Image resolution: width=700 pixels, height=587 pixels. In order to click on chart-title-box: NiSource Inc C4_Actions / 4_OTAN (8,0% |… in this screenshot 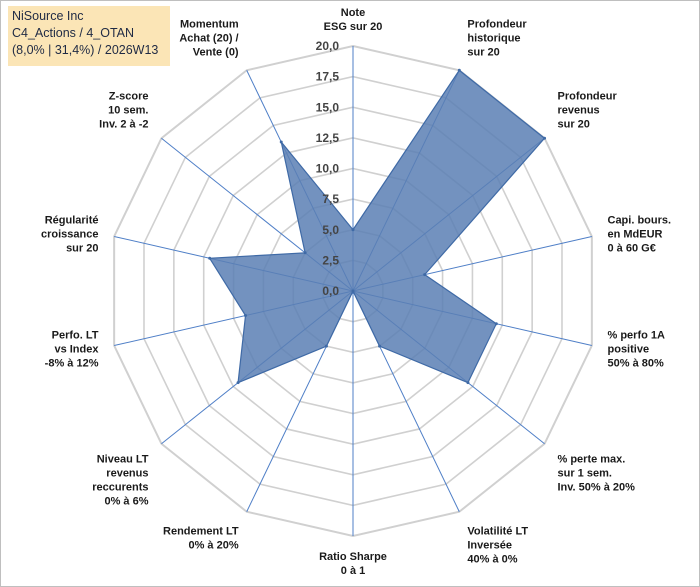, I will do `click(89, 36)`.